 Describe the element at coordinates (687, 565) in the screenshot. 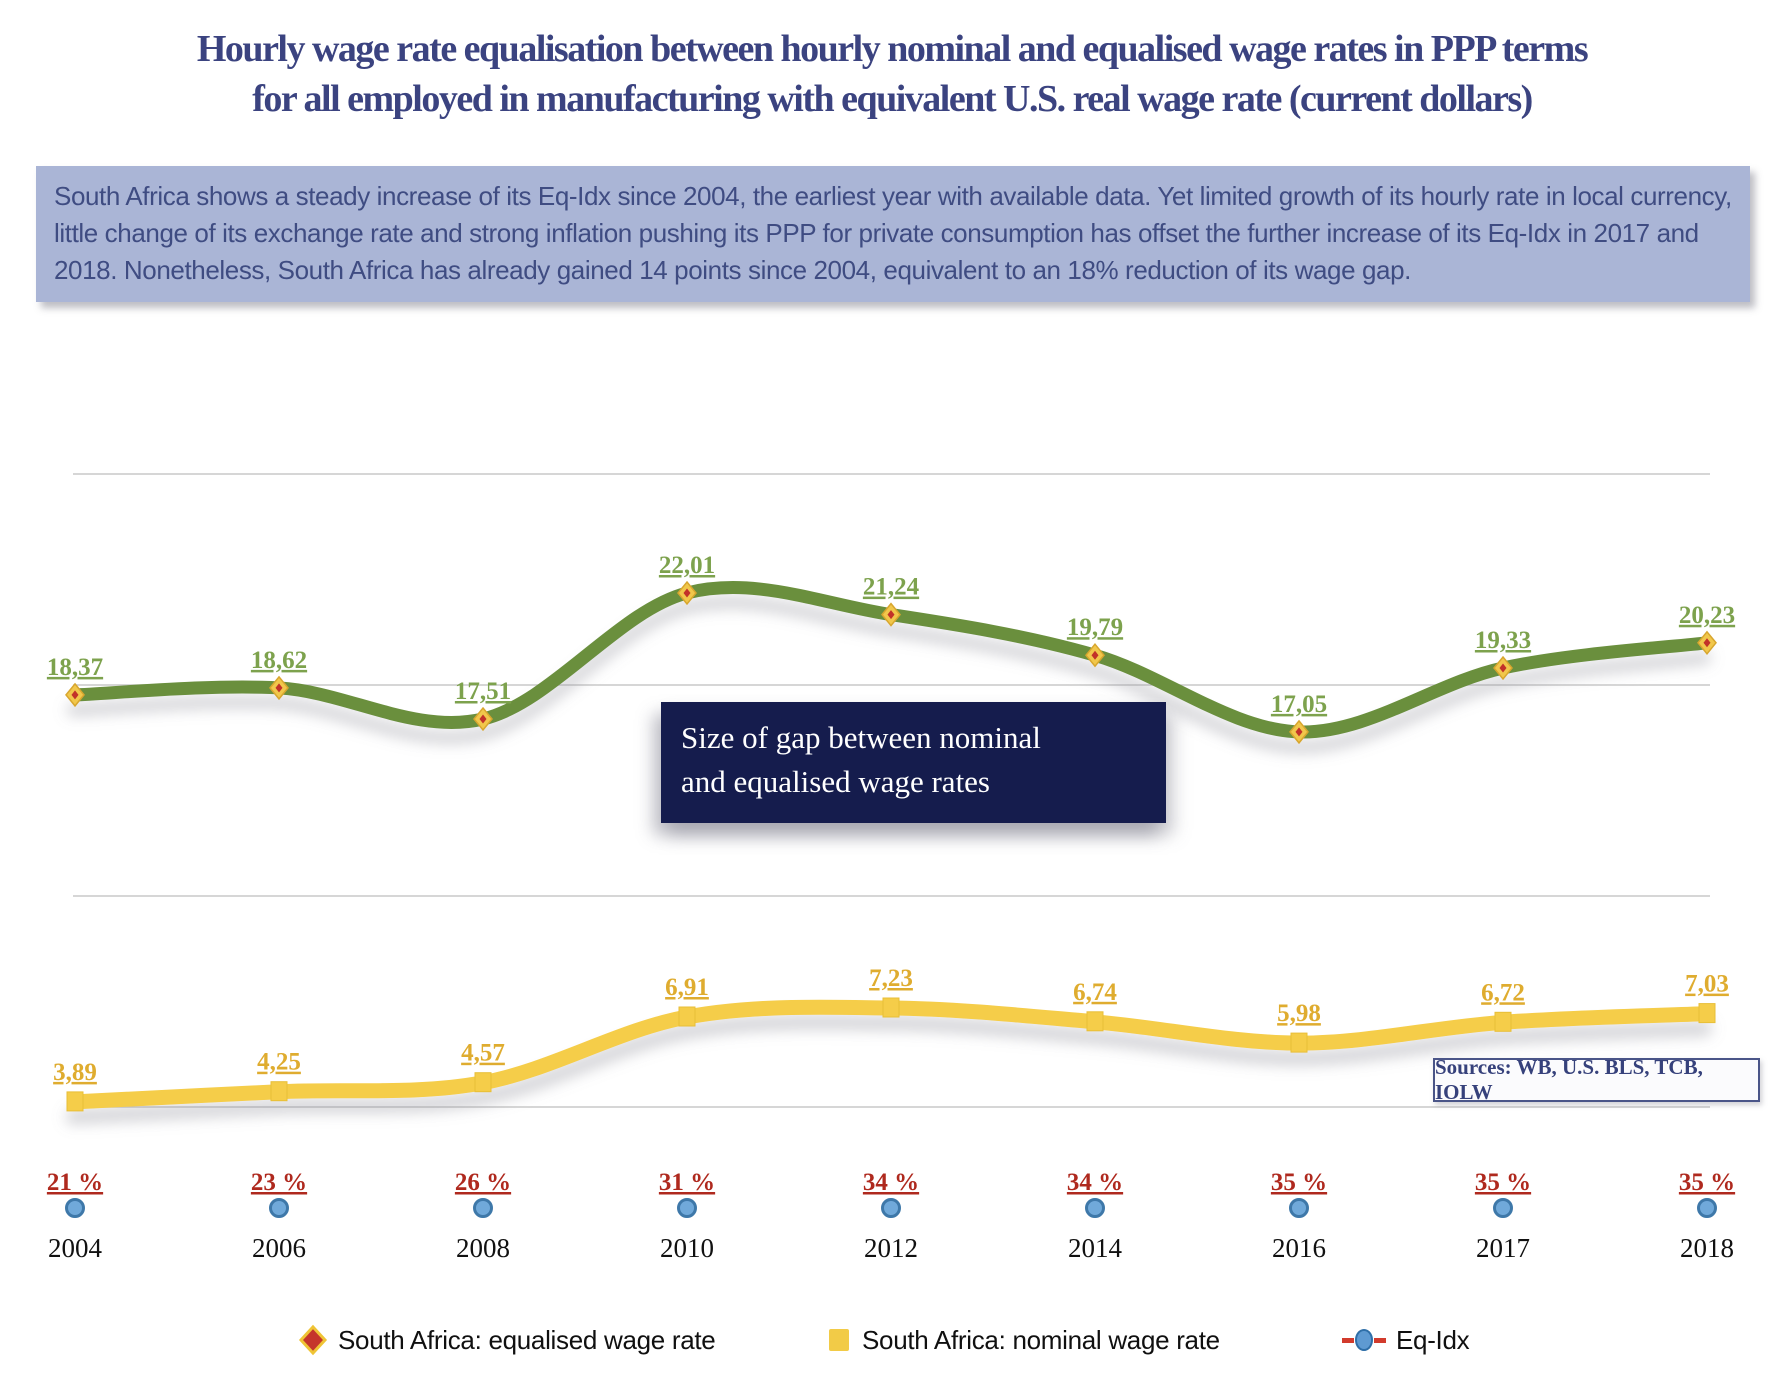

I see `equalised-value-label: 22,01` at that location.